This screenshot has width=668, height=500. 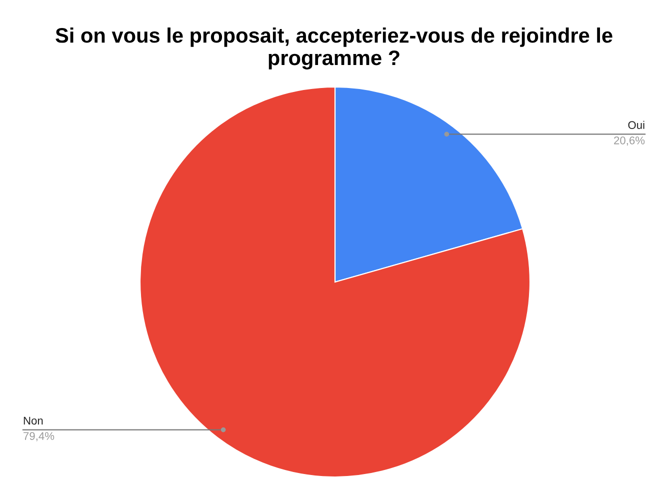 I want to click on data-label: 20,6%, so click(x=629, y=141).